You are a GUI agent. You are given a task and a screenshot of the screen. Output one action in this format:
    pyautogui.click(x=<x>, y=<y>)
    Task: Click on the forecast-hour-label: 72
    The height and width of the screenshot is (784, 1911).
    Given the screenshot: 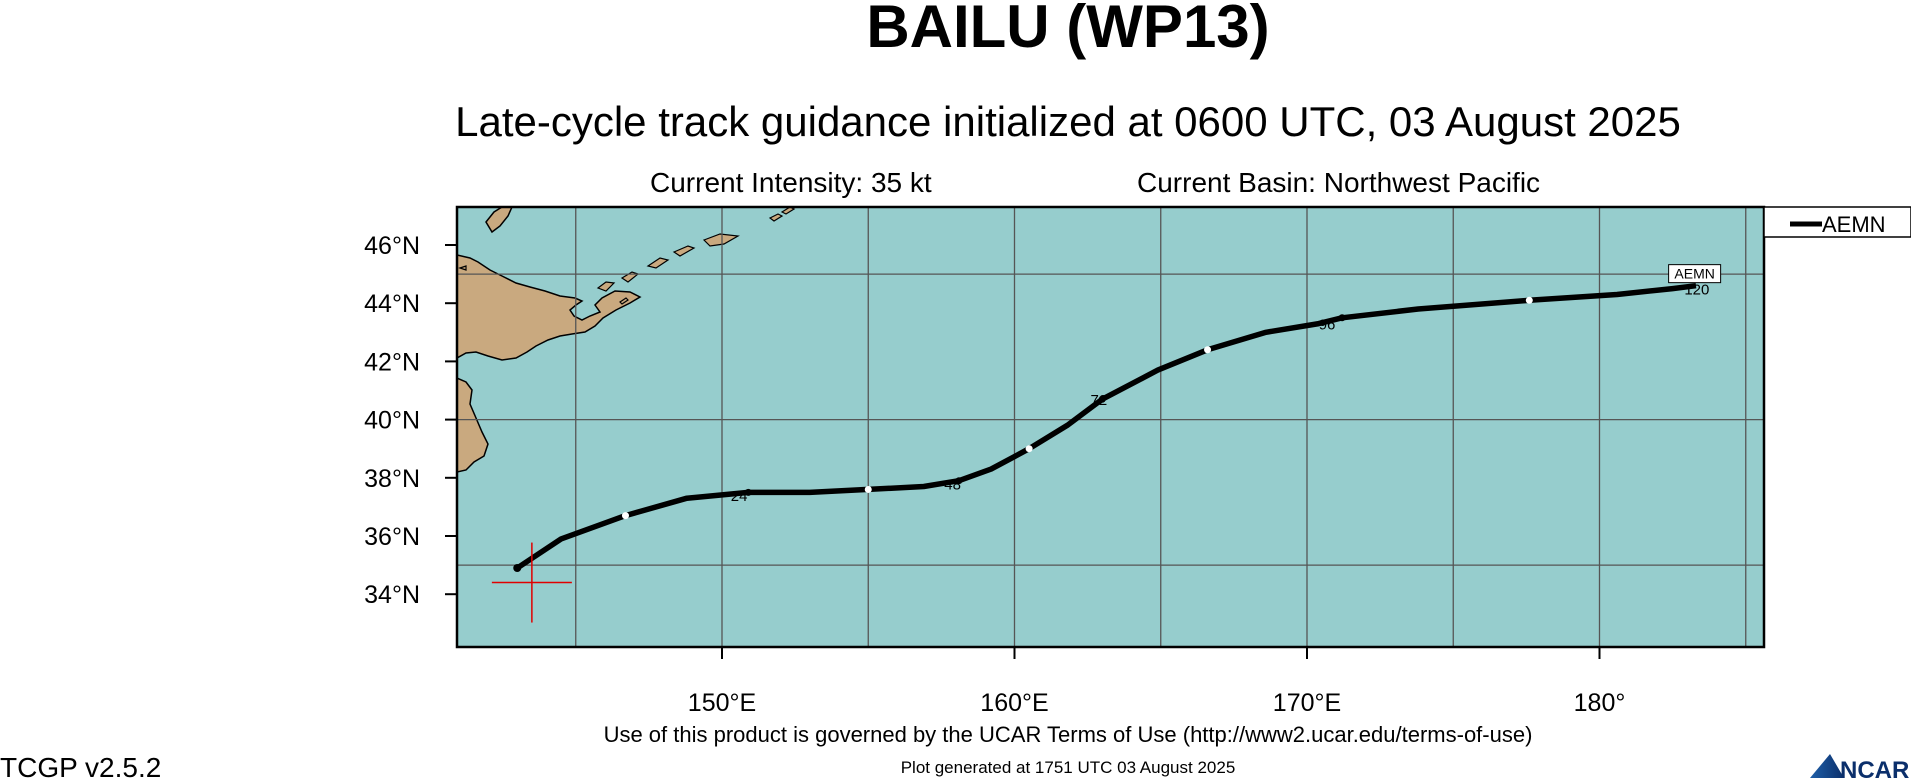 What is the action you would take?
    pyautogui.click(x=1099, y=400)
    